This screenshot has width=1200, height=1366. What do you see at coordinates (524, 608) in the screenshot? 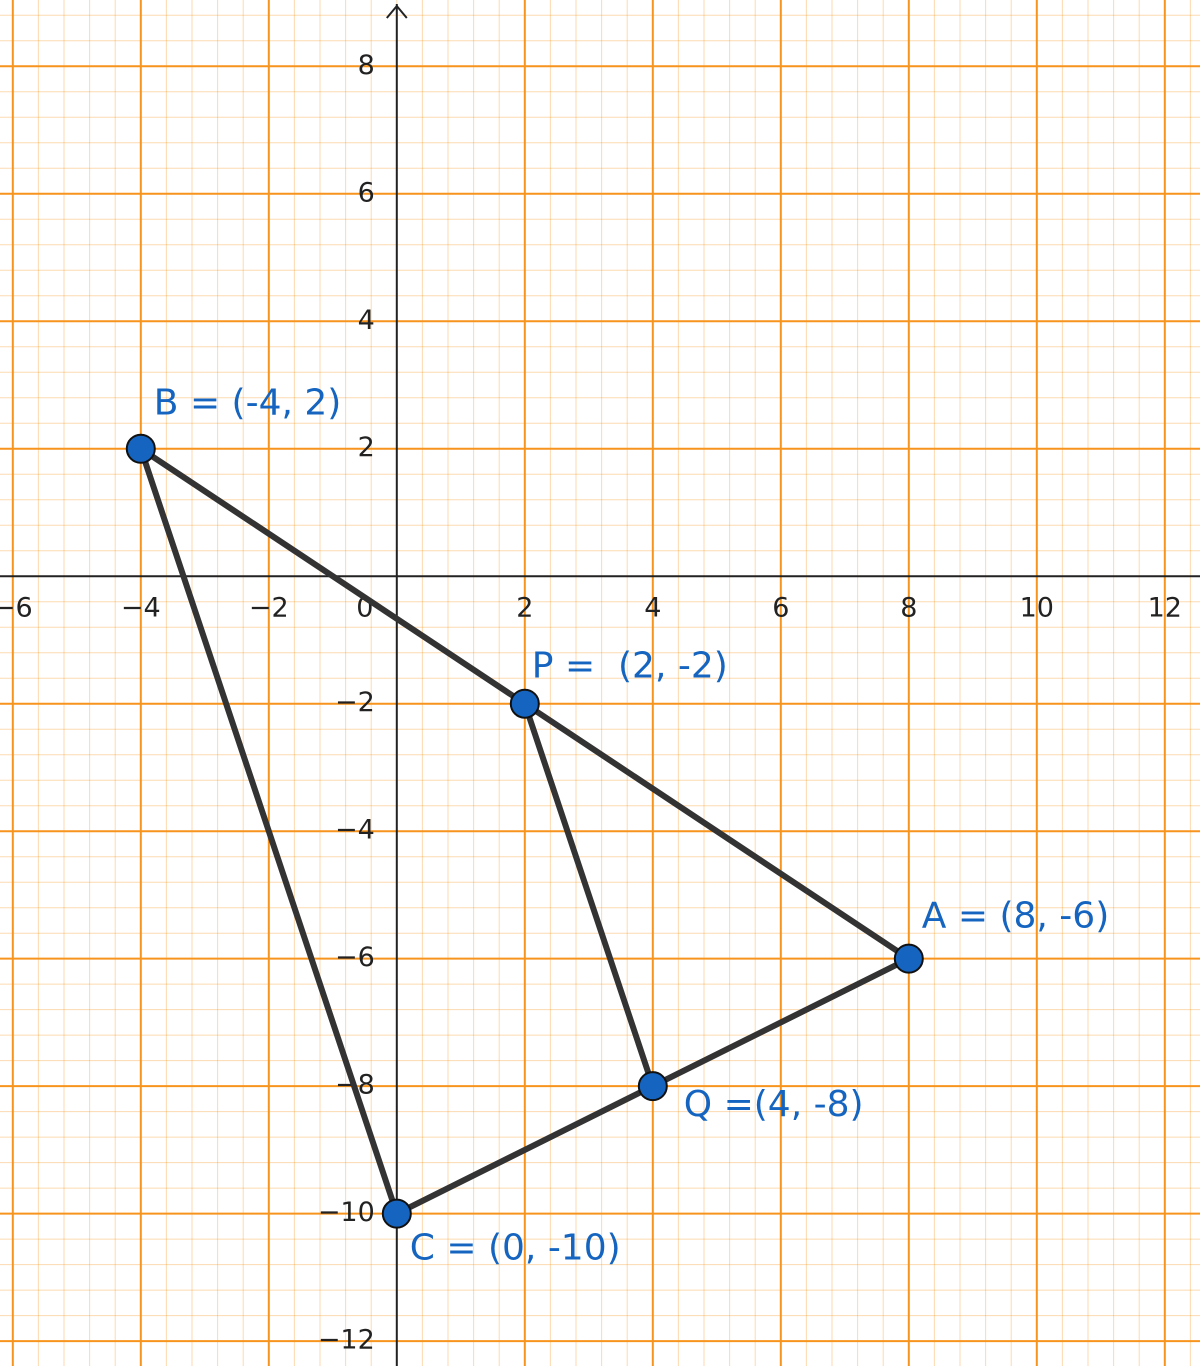
I see `x-tick-label: 2` at bounding box center [524, 608].